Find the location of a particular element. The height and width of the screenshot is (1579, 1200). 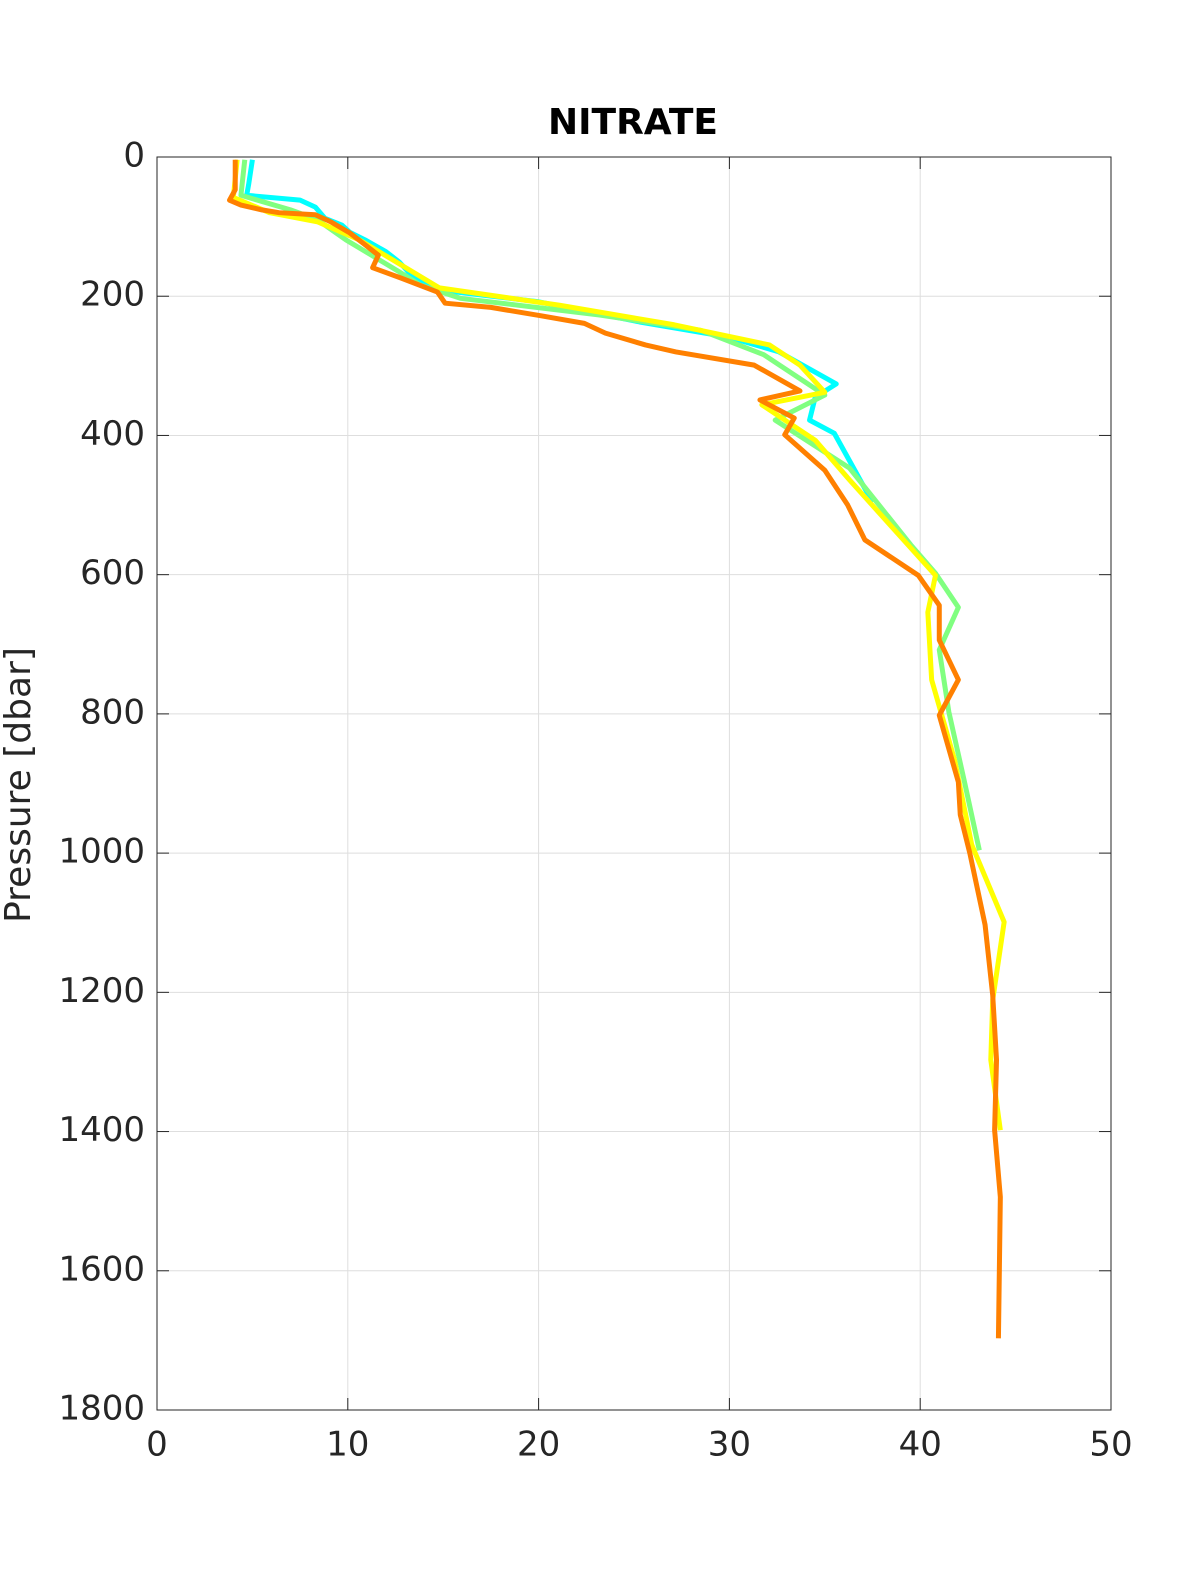

y-tick-label: 1200 is located at coordinates (101, 991).